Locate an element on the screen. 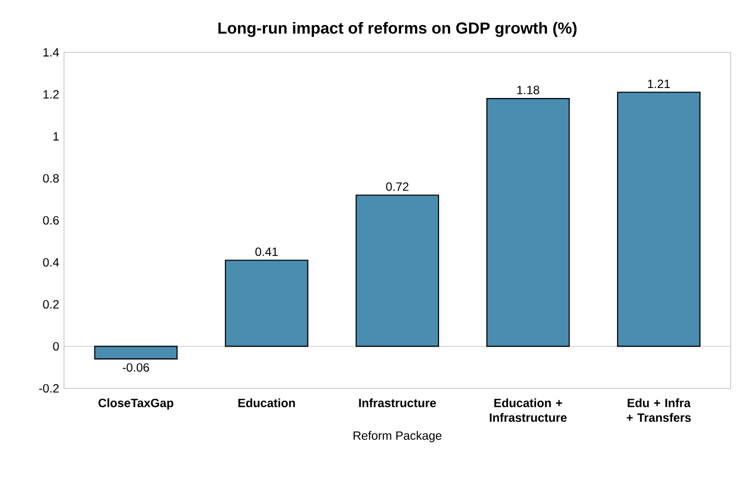  y-tick-label: 1.2 is located at coordinates (51, 94).